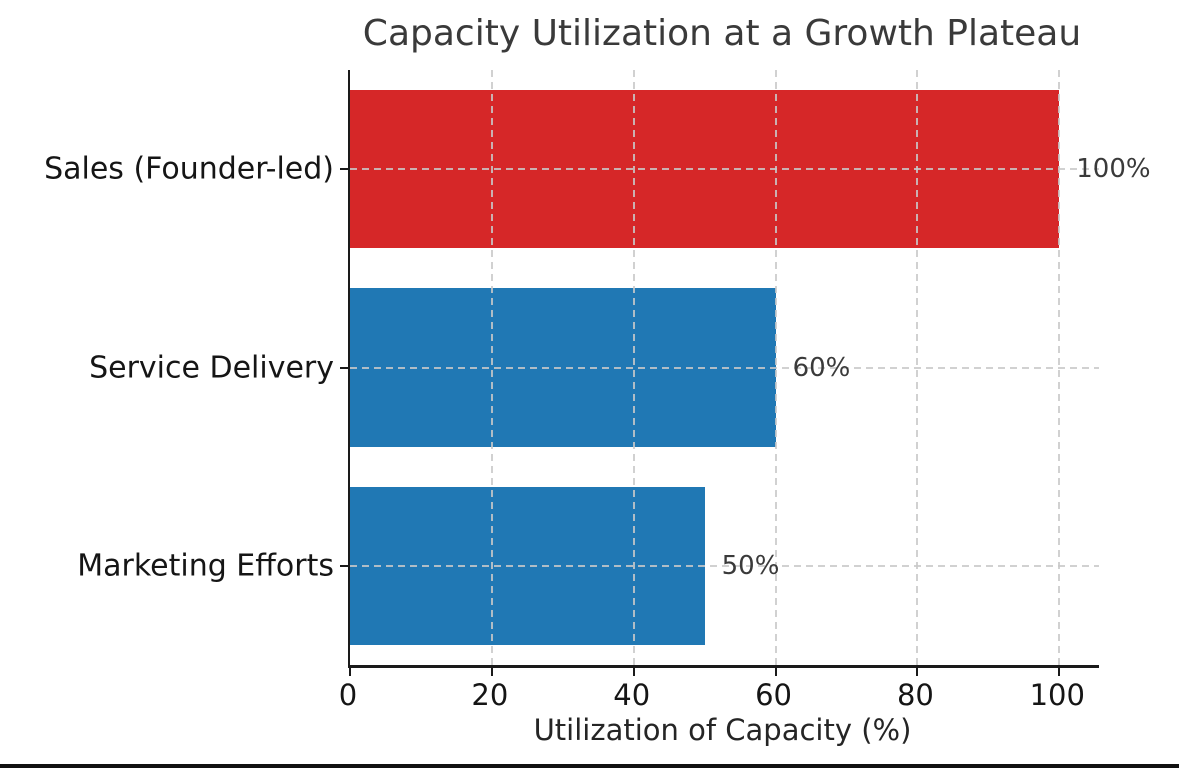 The image size is (1179, 771). What do you see at coordinates (750, 565) in the screenshot?
I see `bar-value-label-marketing: 50%` at bounding box center [750, 565].